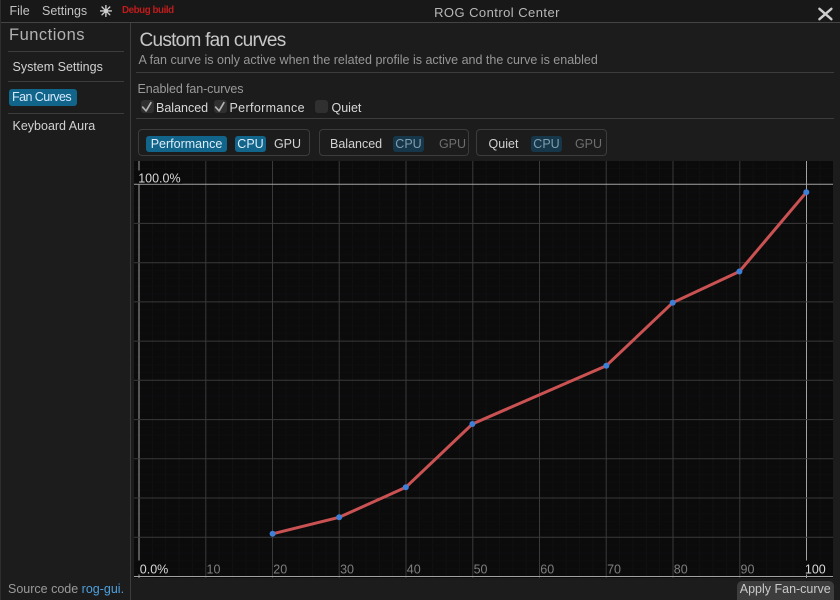 This screenshot has height=600, width=840. I want to click on svg-text: 90, so click(748, 569).